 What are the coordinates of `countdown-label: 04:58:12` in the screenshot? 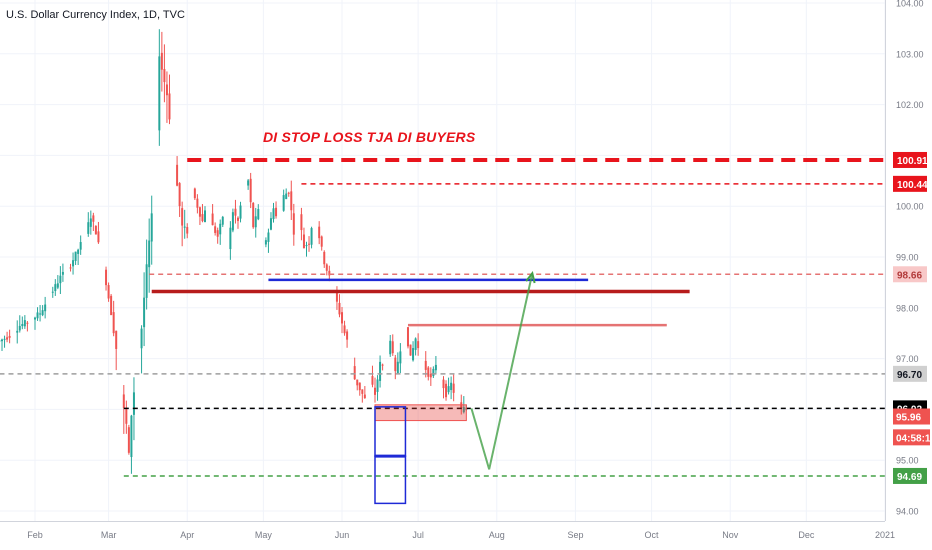 It's located at (914, 438).